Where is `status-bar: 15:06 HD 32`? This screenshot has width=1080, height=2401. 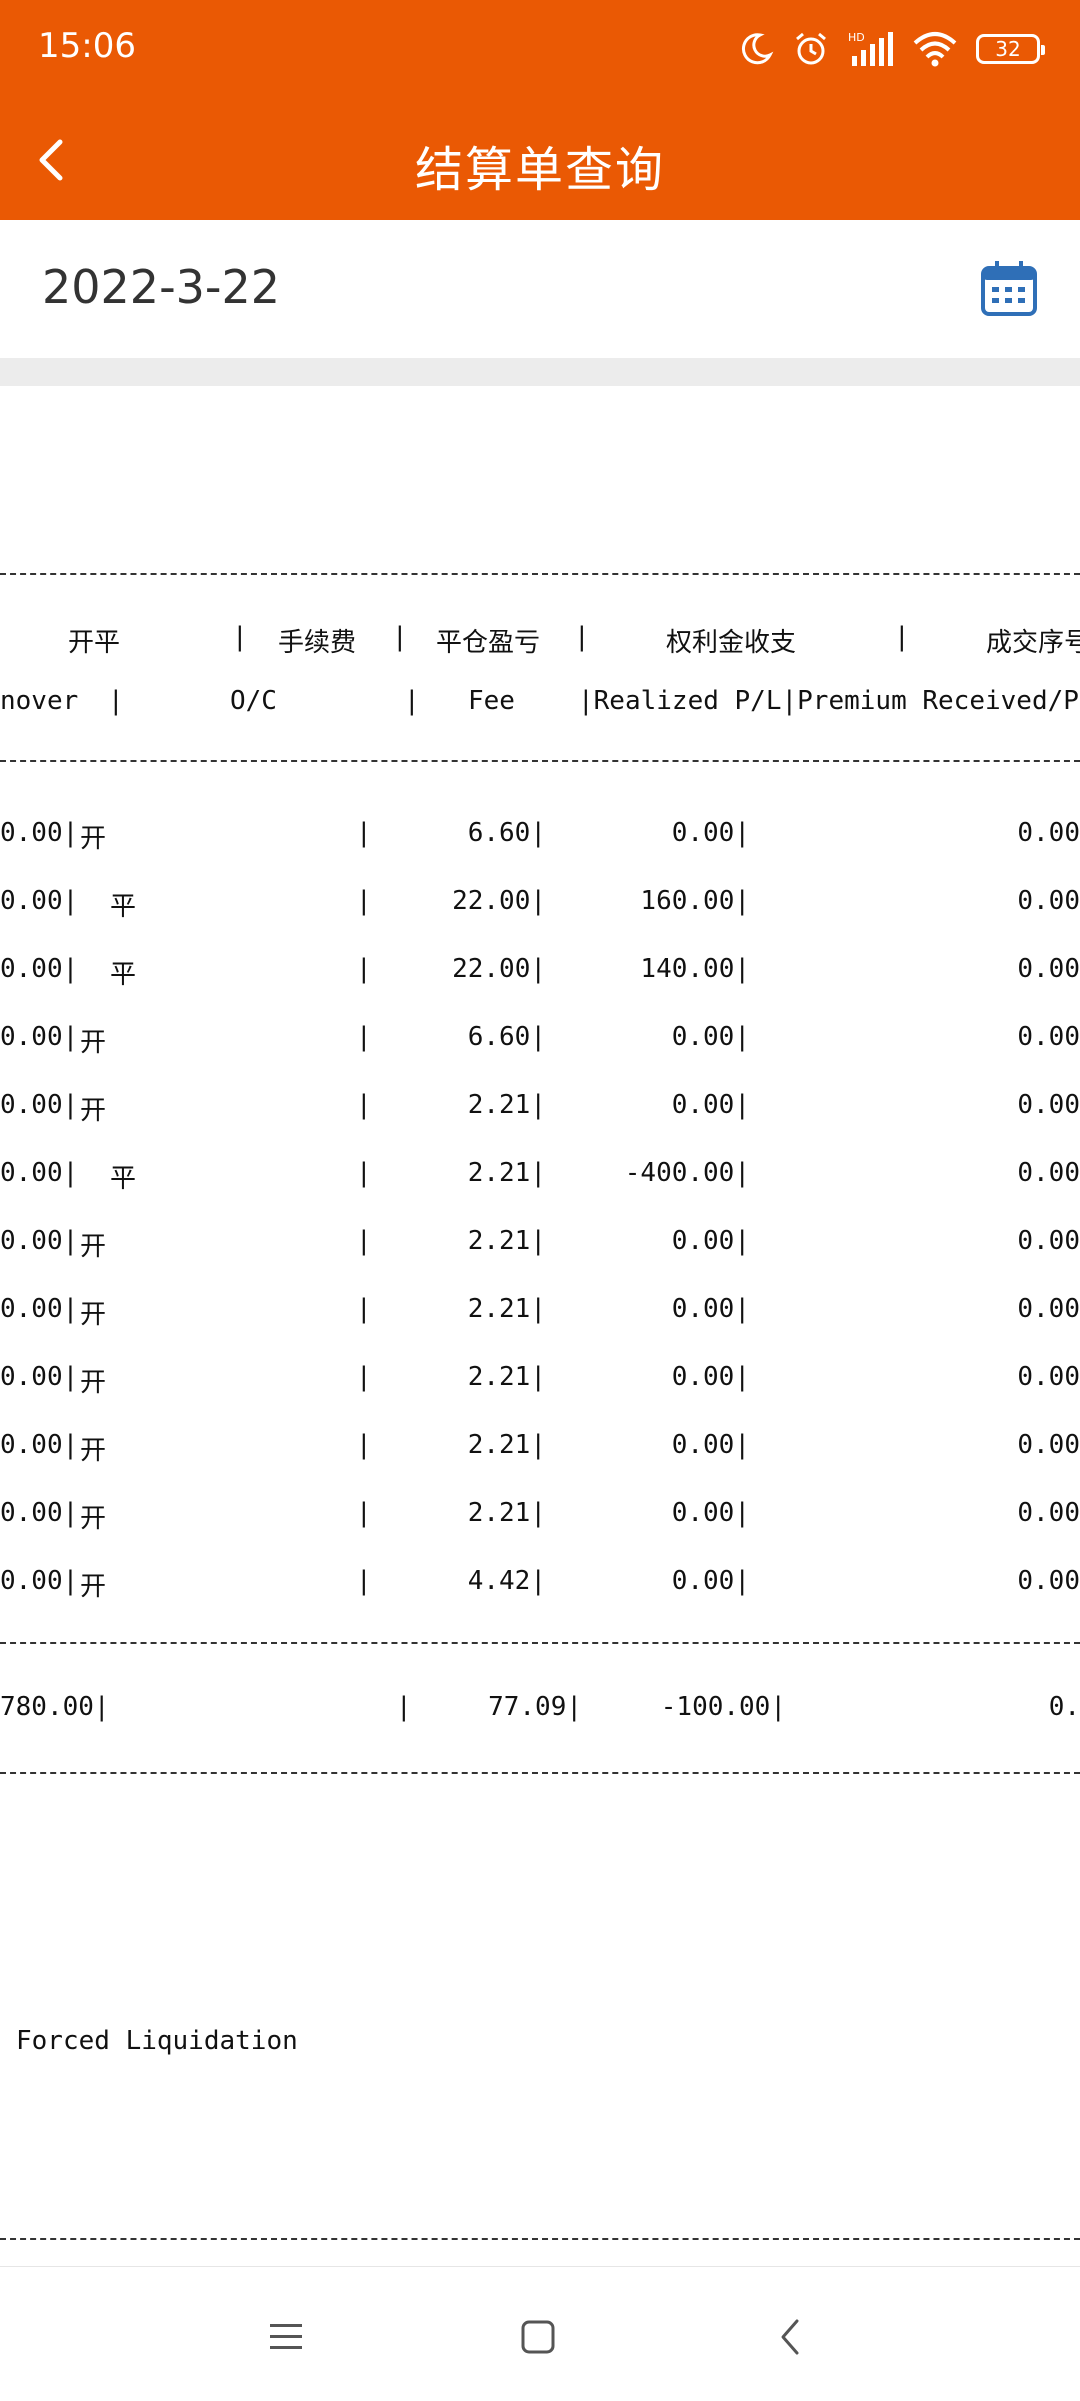
status-bar: 15:06 HD 32 is located at coordinates (540, 50).